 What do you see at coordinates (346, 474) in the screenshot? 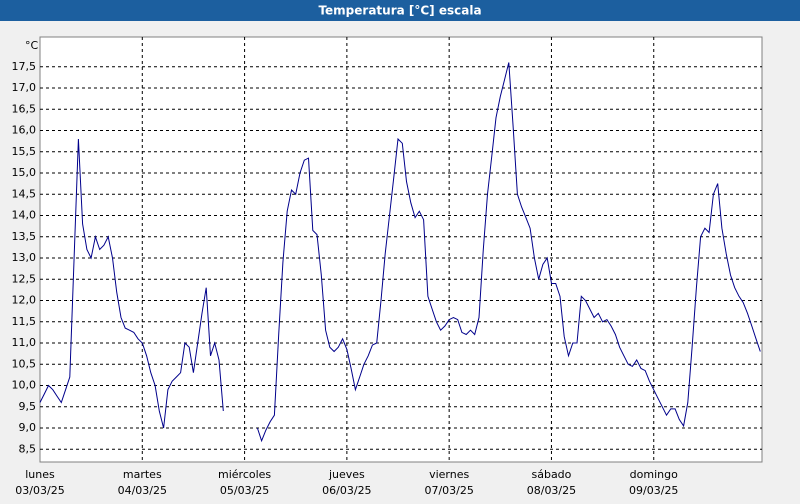
I see `x-day-label: jueves` at bounding box center [346, 474].